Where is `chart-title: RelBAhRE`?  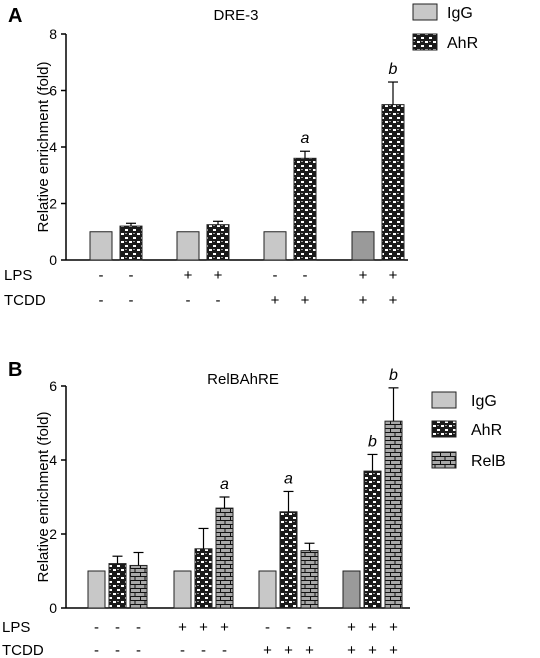
chart-title: RelBAhRE is located at coordinates (243, 379).